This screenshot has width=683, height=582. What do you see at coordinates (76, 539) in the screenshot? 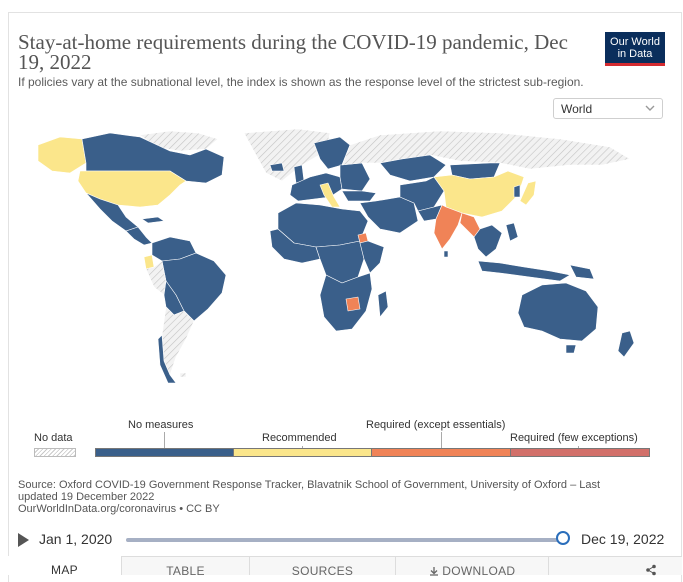
I see `timeline-start-label: Jan 1, 2020` at bounding box center [76, 539].